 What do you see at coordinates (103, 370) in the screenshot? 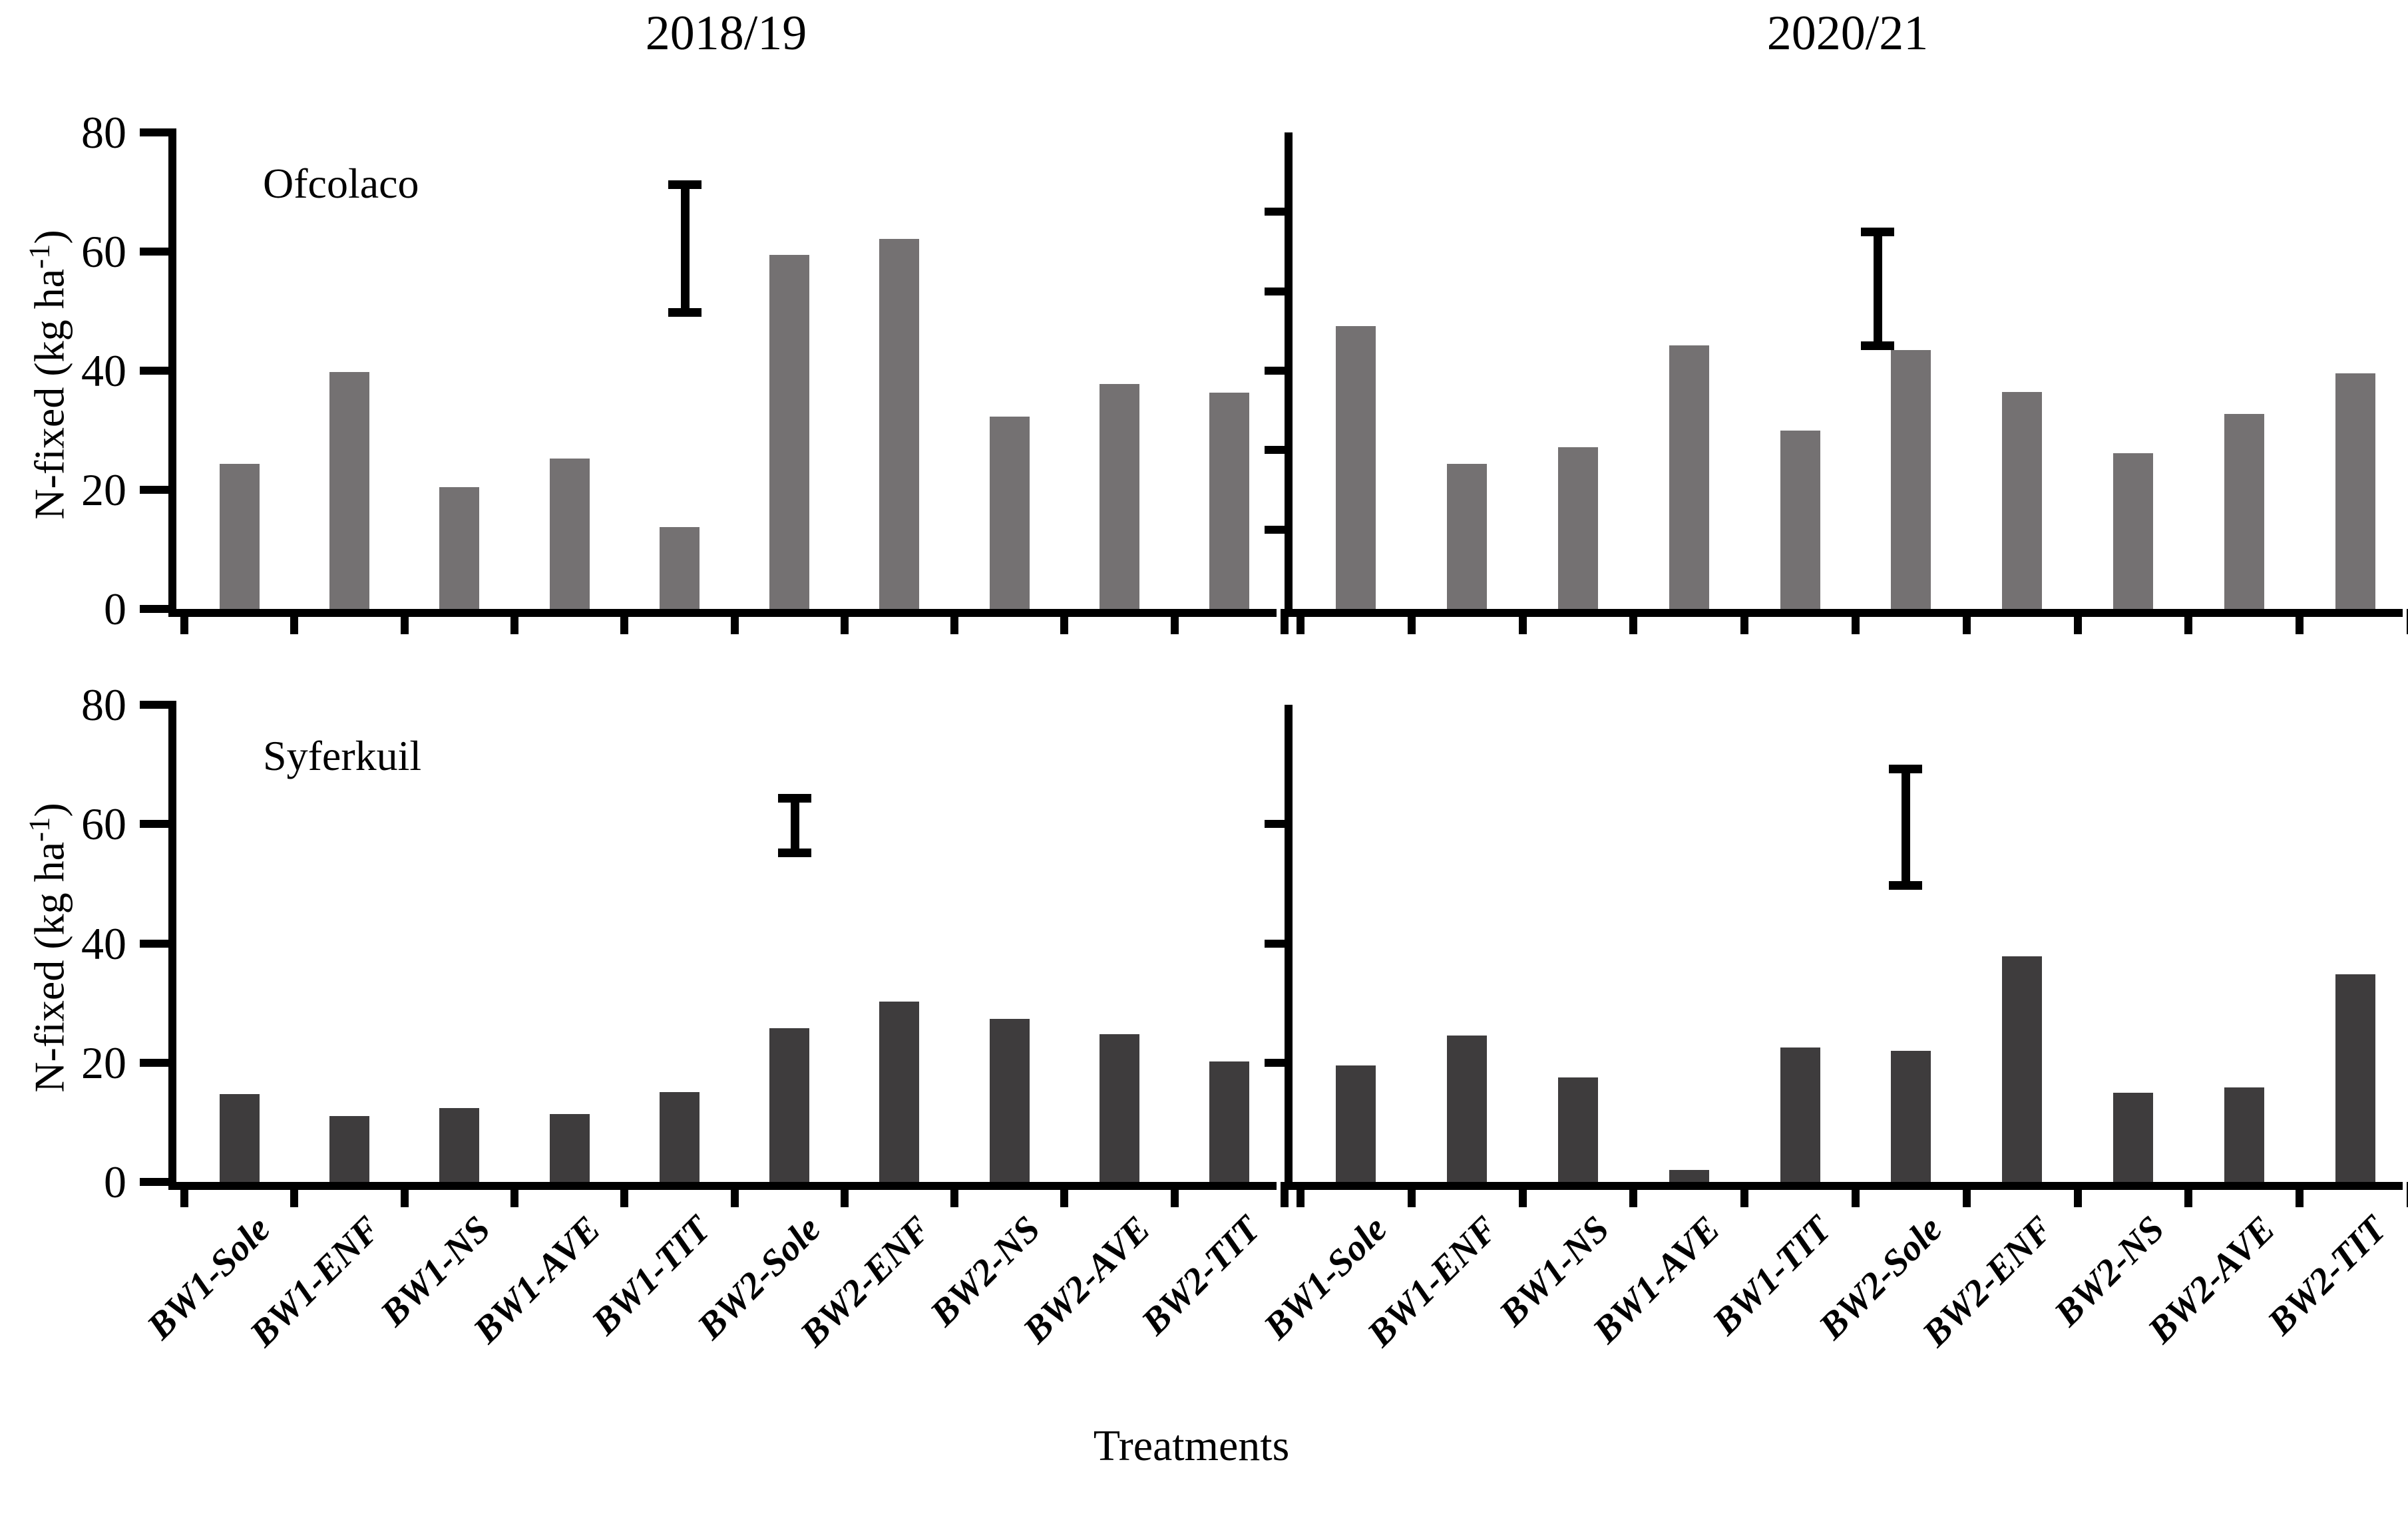
I see `y-tick-label: 40` at bounding box center [103, 370].